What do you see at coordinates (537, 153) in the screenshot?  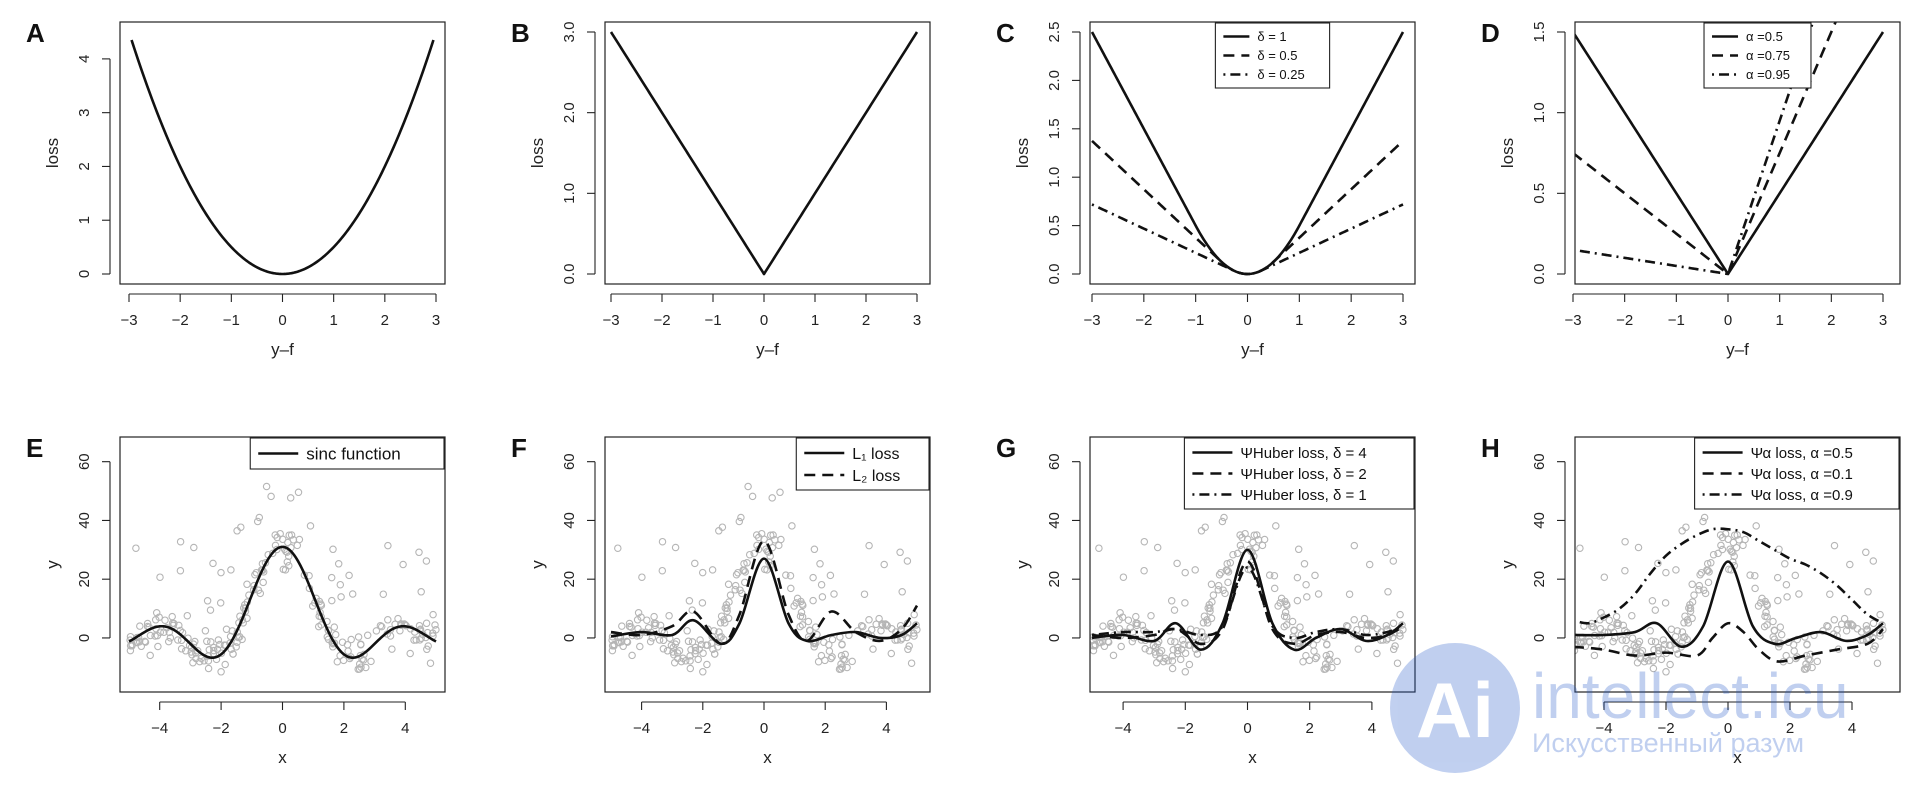 I see `y-axis-title-B: loss` at bounding box center [537, 153].